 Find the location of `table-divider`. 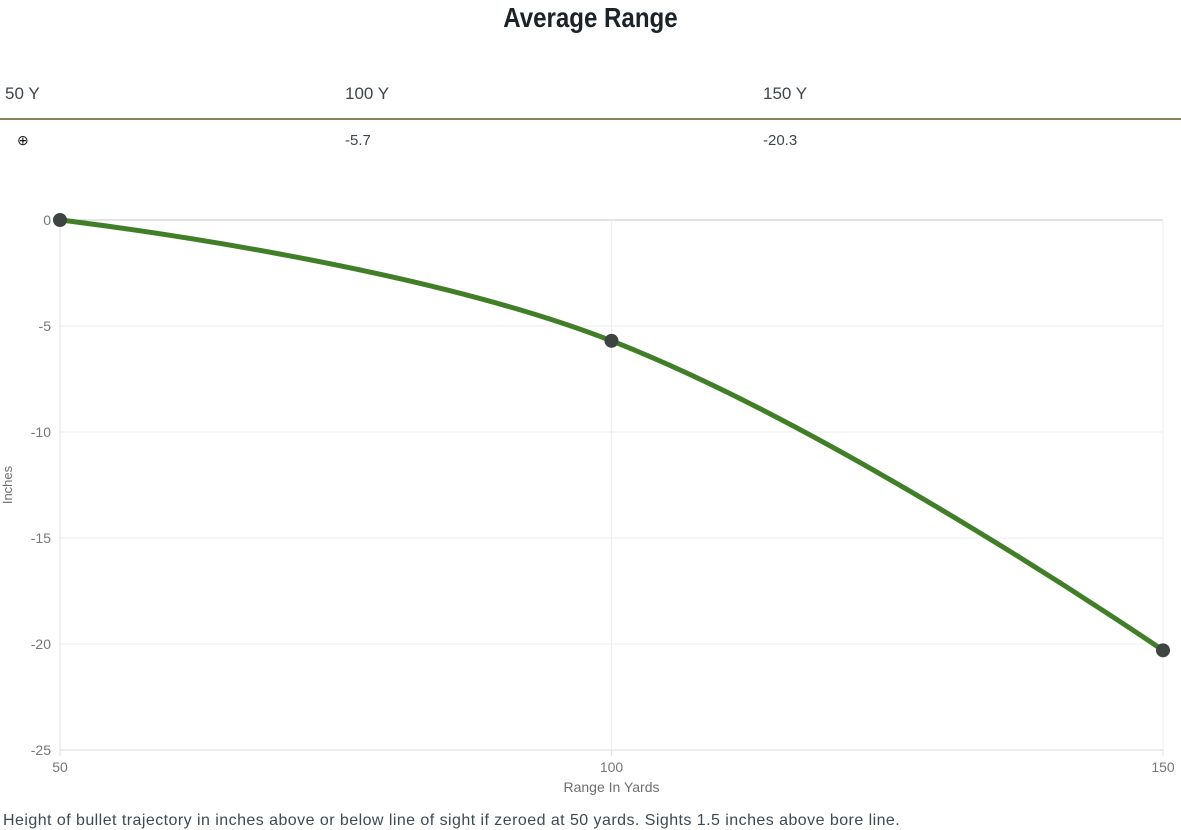

table-divider is located at coordinates (590, 119).